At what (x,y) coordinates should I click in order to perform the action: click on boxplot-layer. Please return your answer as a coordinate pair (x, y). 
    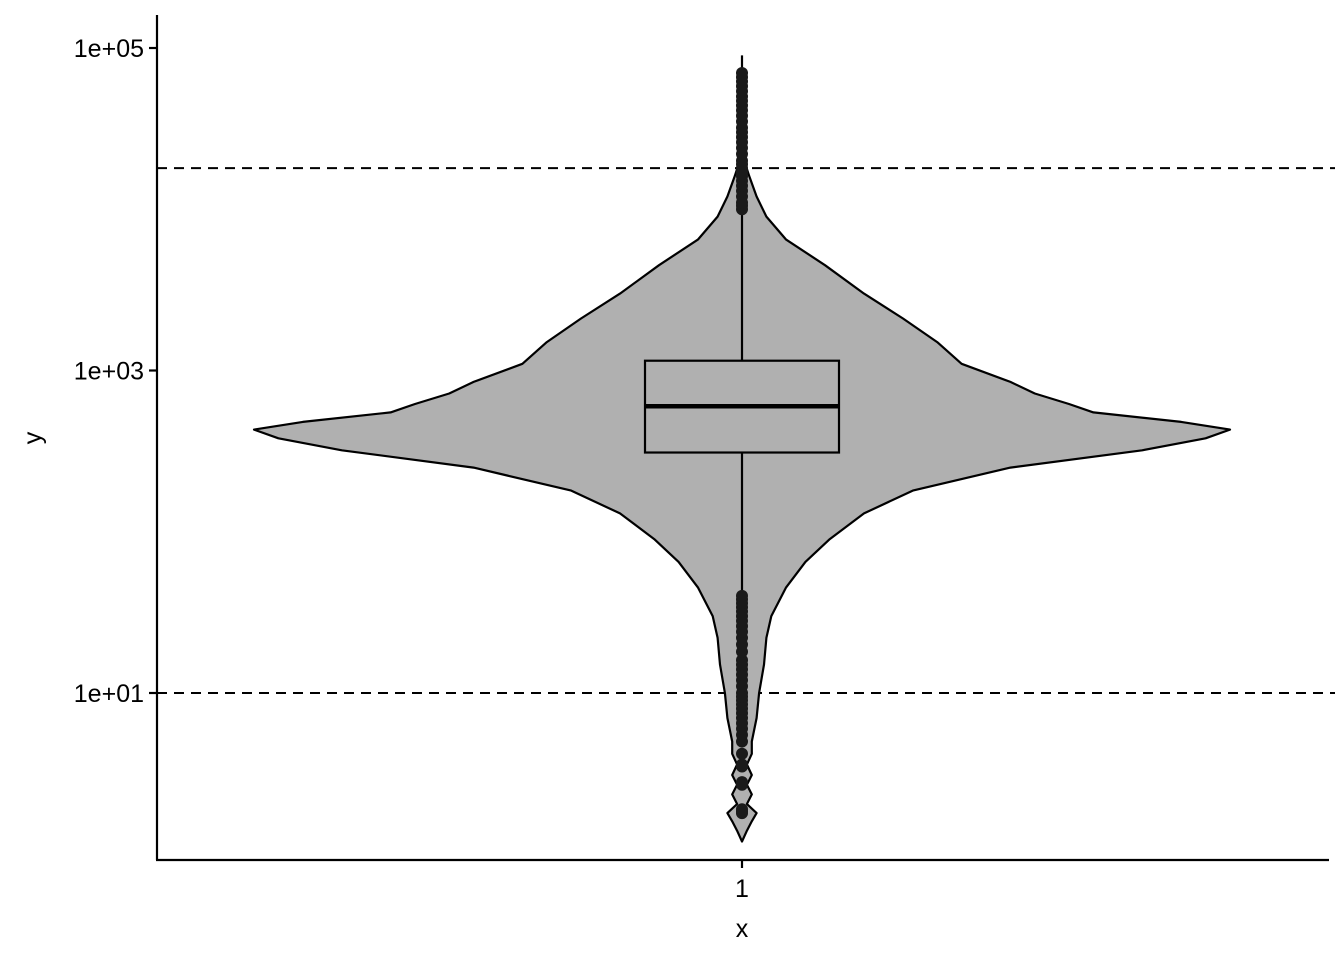
    Looking at the image, I should click on (742, 324).